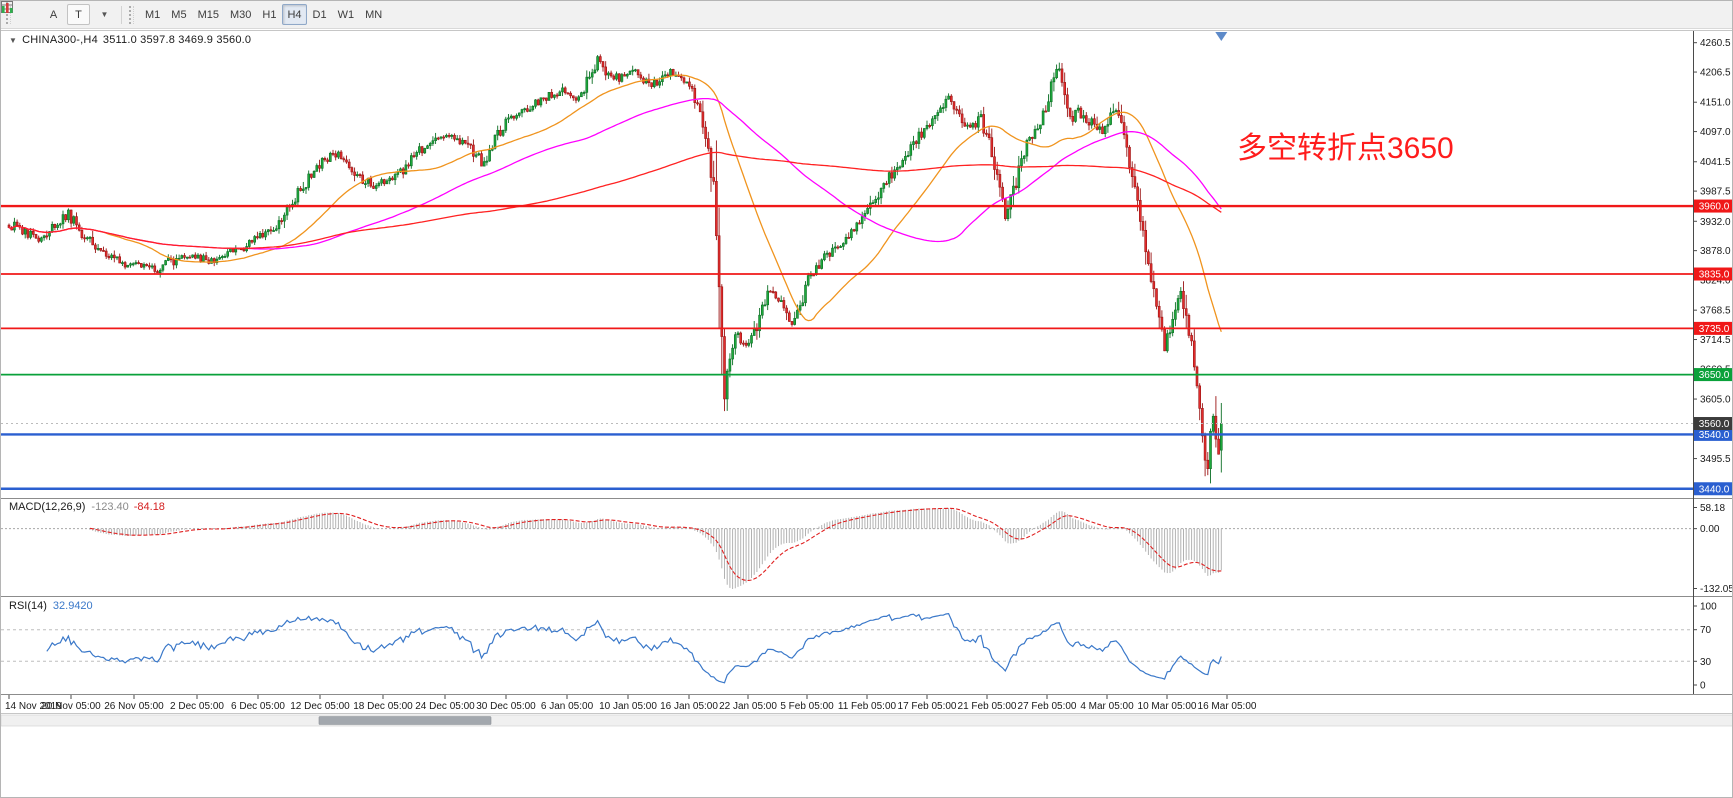  I want to click on svg-text: 3540.0, so click(1714, 435).